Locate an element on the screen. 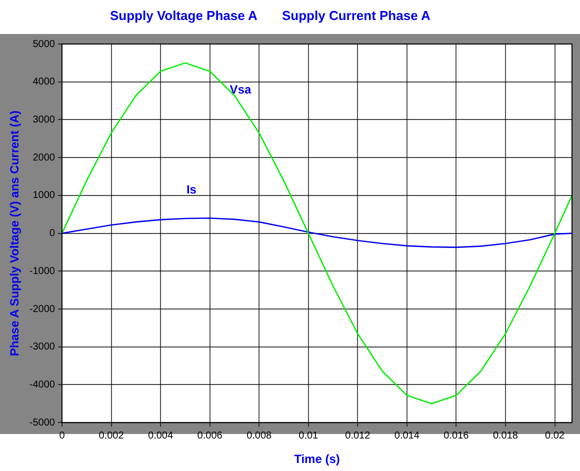 The height and width of the screenshot is (471, 580). series-label: Vsa is located at coordinates (241, 89).